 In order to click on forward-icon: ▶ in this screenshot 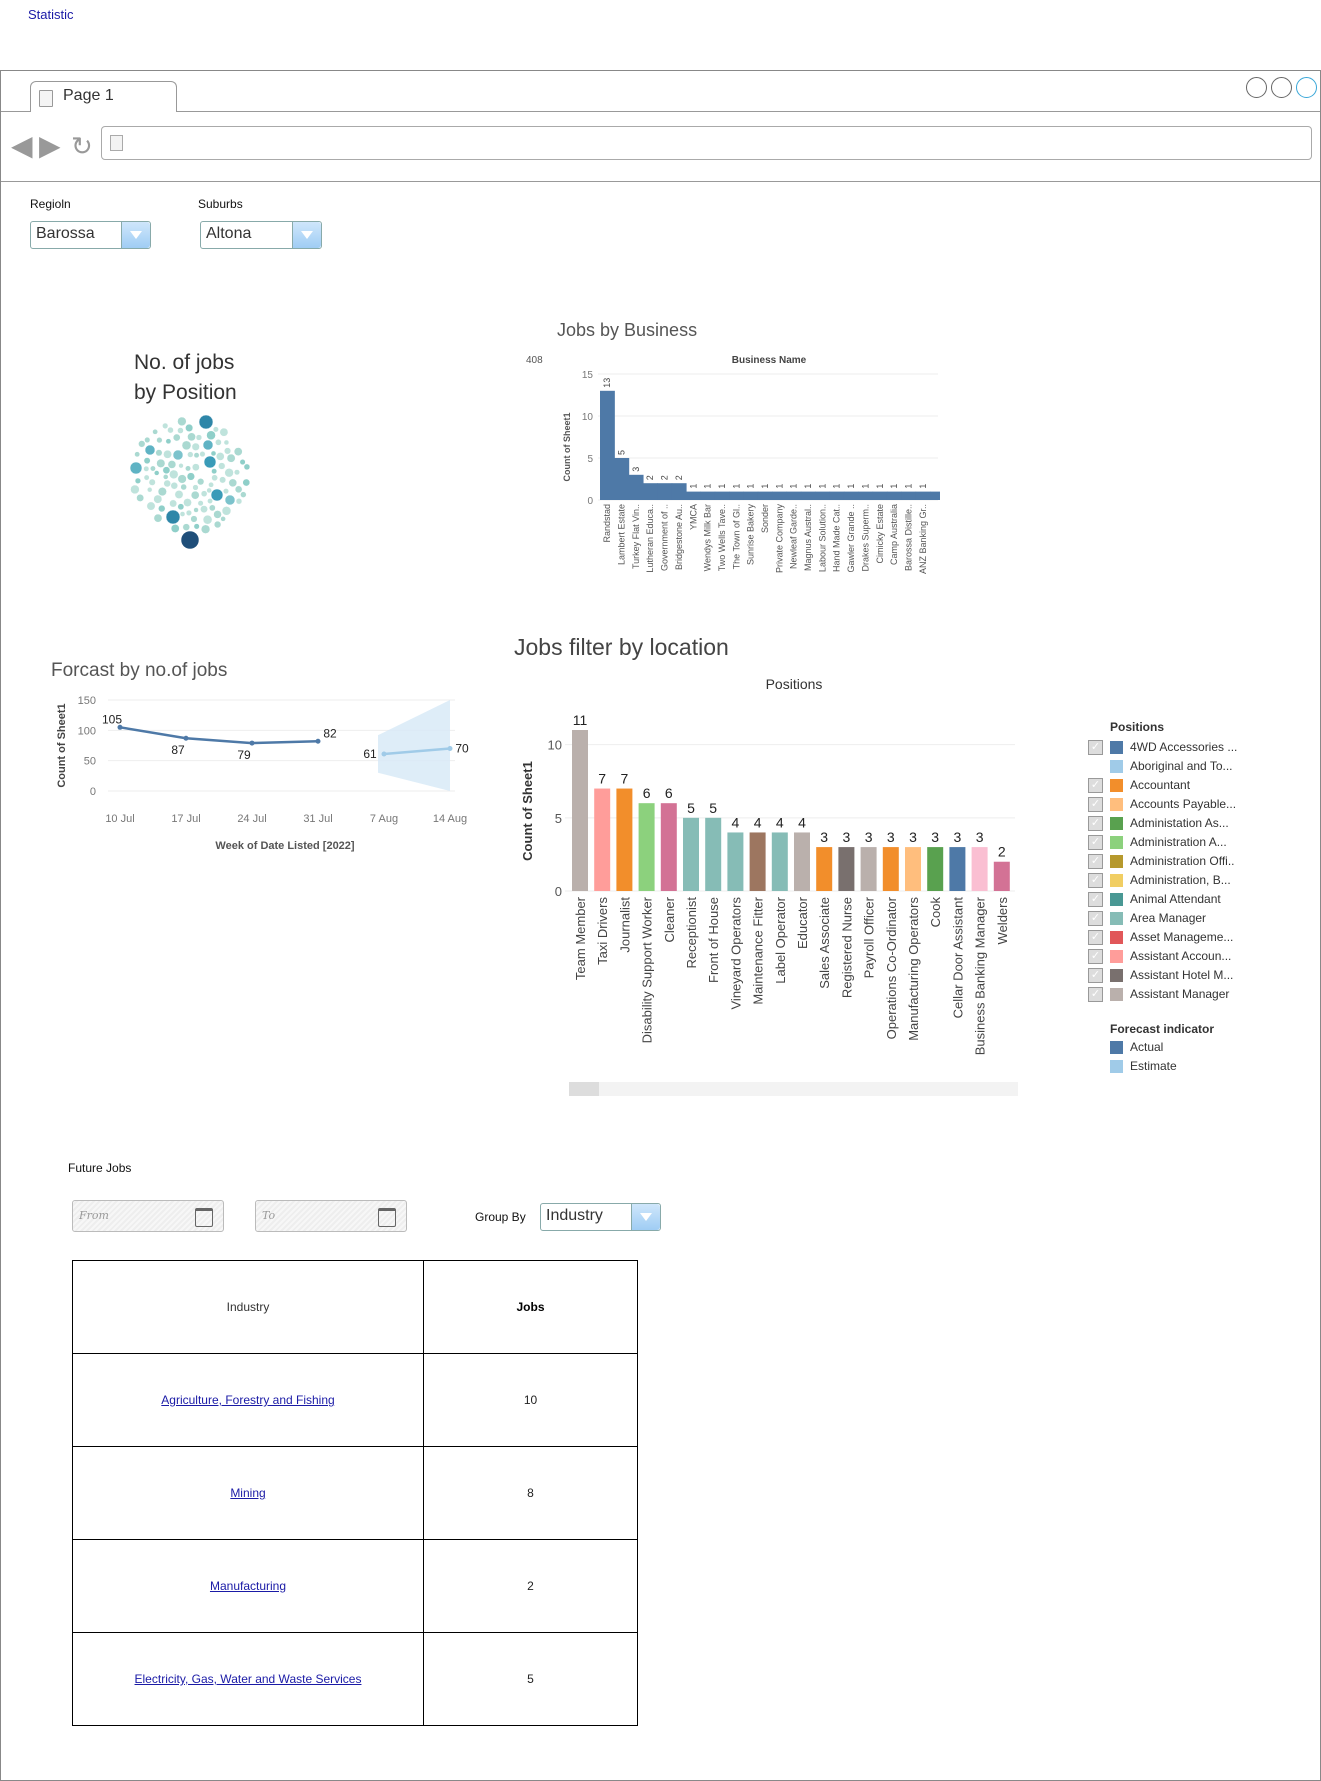, I will do `click(50, 145)`.